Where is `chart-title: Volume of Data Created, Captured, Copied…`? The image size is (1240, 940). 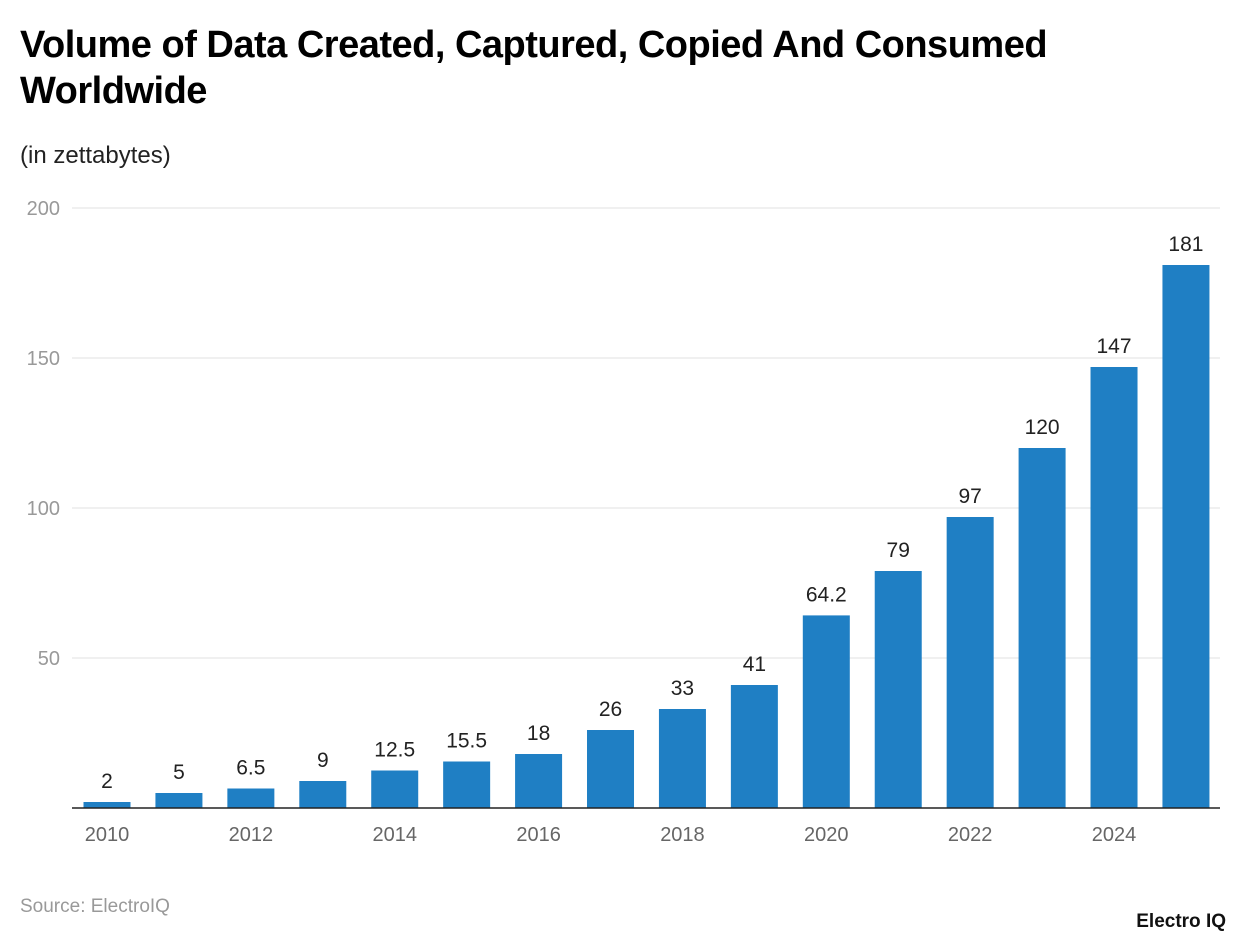
chart-title: Volume of Data Created, Captured, Copied… is located at coordinates (534, 68).